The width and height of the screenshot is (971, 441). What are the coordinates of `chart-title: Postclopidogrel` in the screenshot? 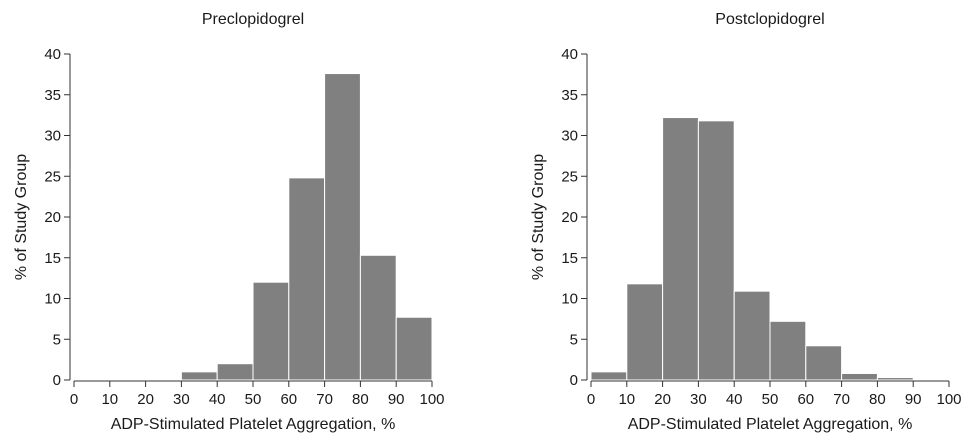 It's located at (769, 19).